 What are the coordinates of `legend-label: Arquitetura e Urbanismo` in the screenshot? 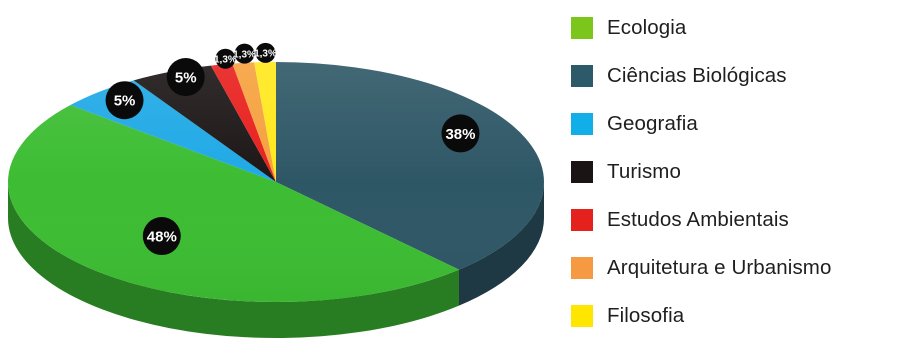 It's located at (719, 267).